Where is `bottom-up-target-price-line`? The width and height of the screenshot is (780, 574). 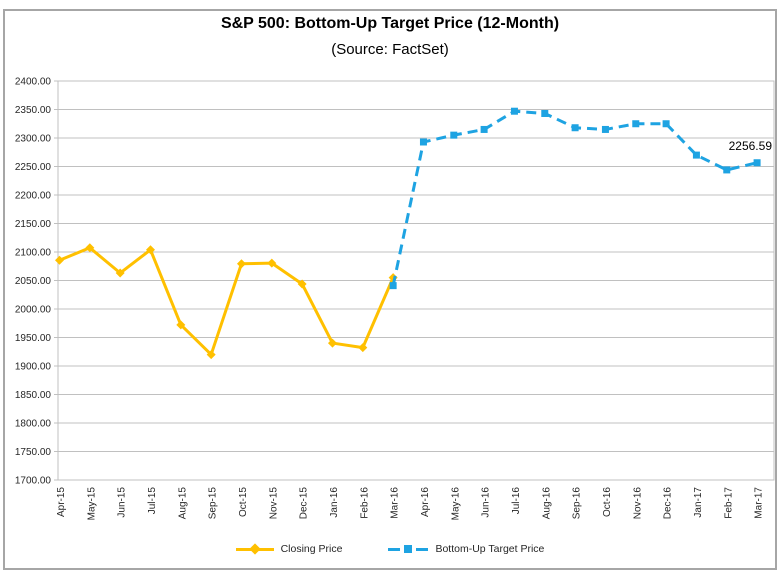 bottom-up-target-price-line is located at coordinates (574, 197).